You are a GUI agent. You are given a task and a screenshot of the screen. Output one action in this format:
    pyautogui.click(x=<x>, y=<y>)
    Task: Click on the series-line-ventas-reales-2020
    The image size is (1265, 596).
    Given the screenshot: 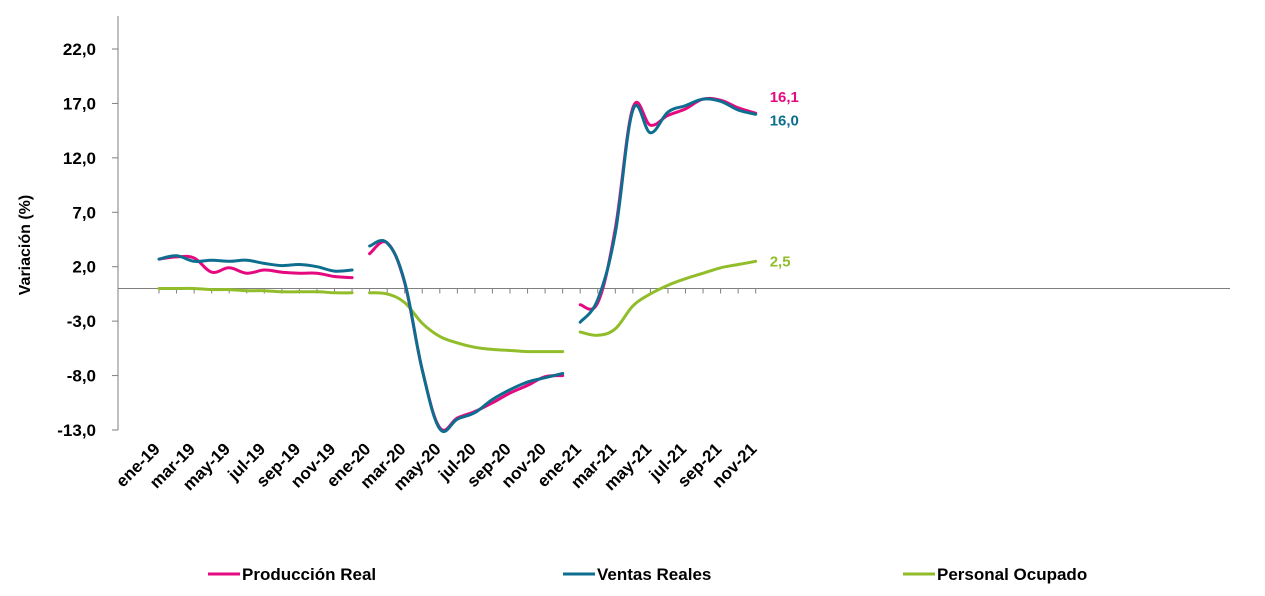 What is the action you would take?
    pyautogui.click(x=466, y=335)
    